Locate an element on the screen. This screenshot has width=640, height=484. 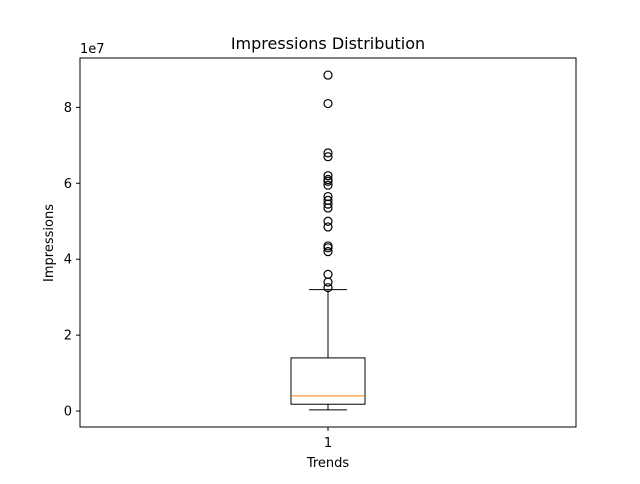
x-tick-label: 1 is located at coordinates (328, 443).